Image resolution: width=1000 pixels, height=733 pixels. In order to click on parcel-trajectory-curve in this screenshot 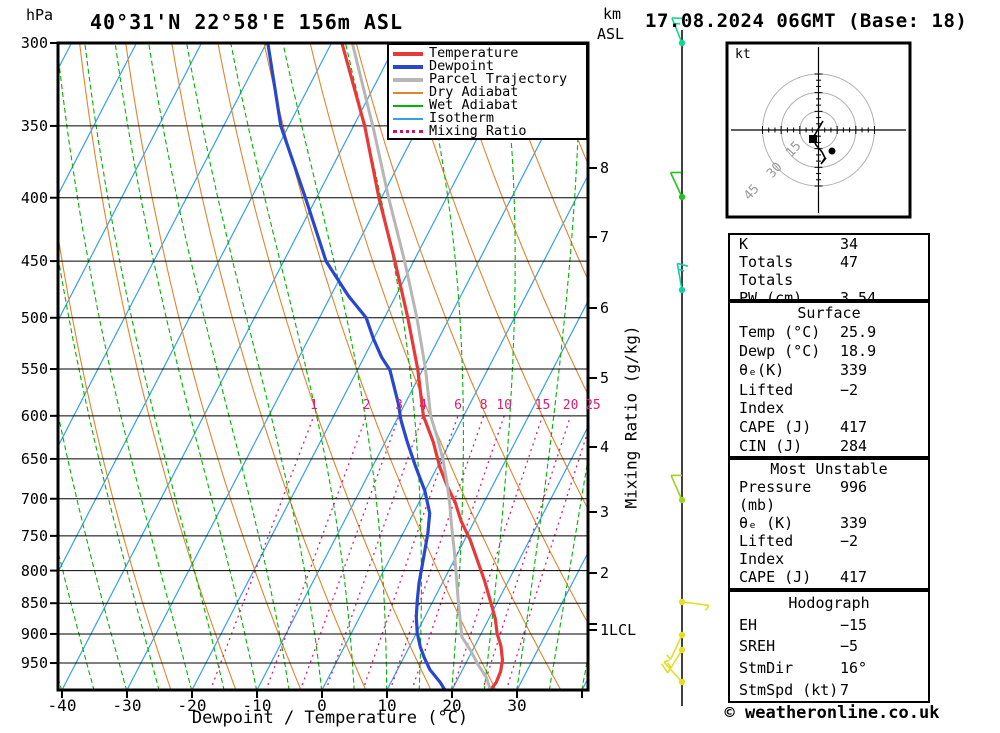, I will do `click(421, 366)`.